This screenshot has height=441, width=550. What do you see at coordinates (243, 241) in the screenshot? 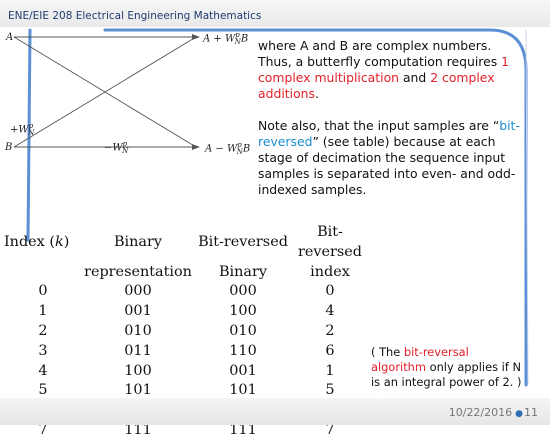
I see `header-bitrev-binary: Bit-reversed` at bounding box center [243, 241].